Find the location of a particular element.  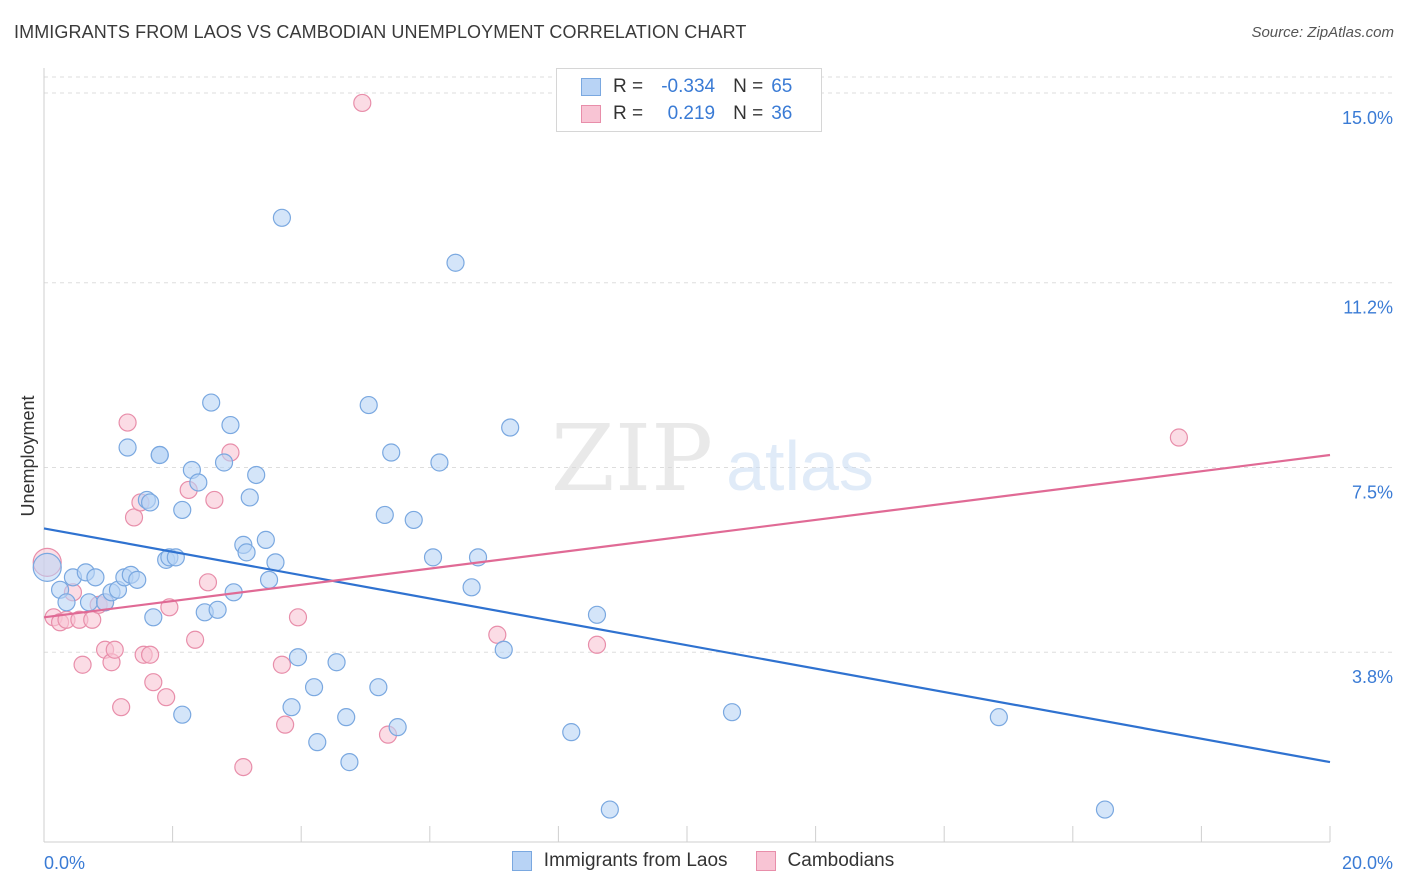

source-label: Source: ZipAtlas.com is located at coordinates (1322, 32).